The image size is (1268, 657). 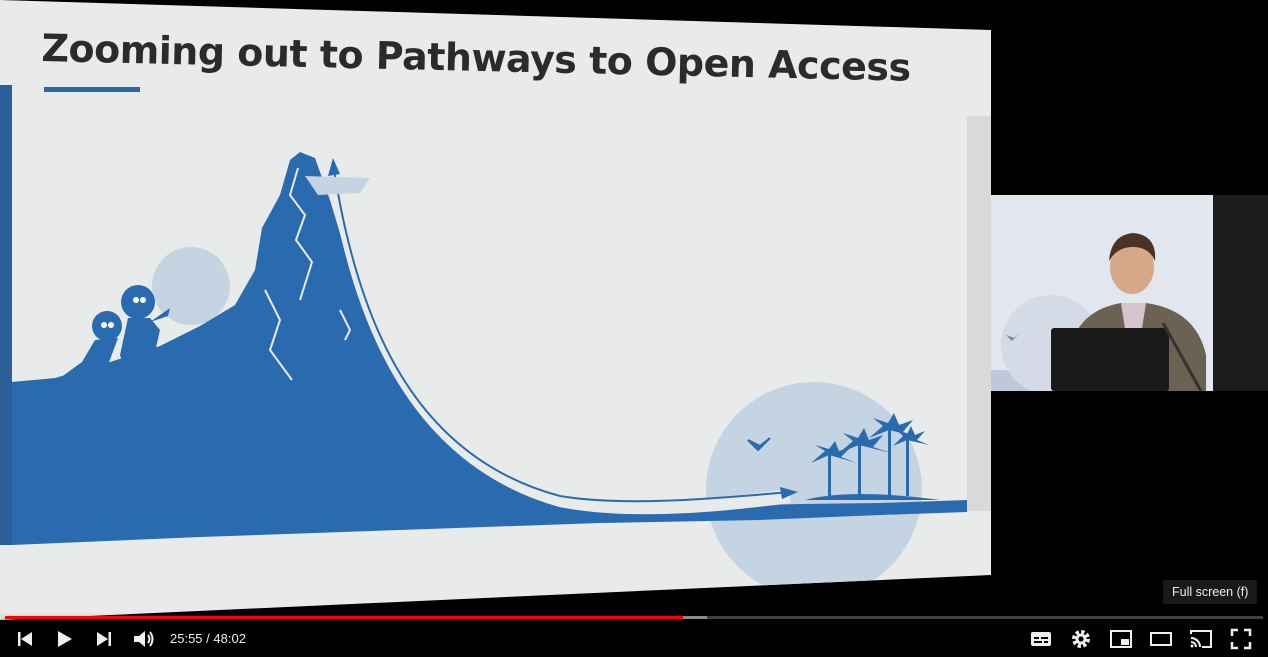 What do you see at coordinates (344, 617) in the screenshot?
I see `progress-played` at bounding box center [344, 617].